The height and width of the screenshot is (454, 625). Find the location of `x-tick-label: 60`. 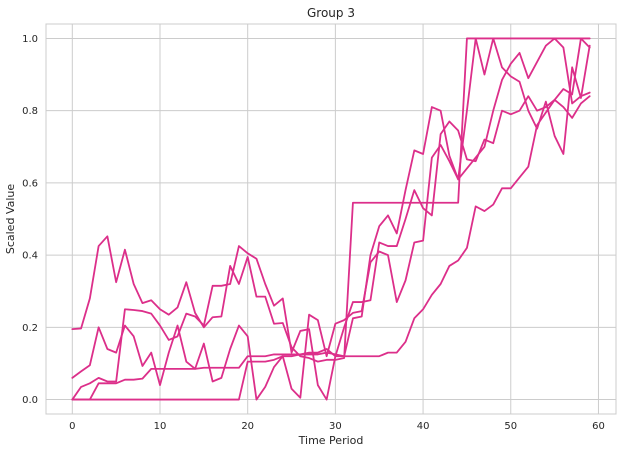

x-tick-label: 60 is located at coordinates (598, 426).